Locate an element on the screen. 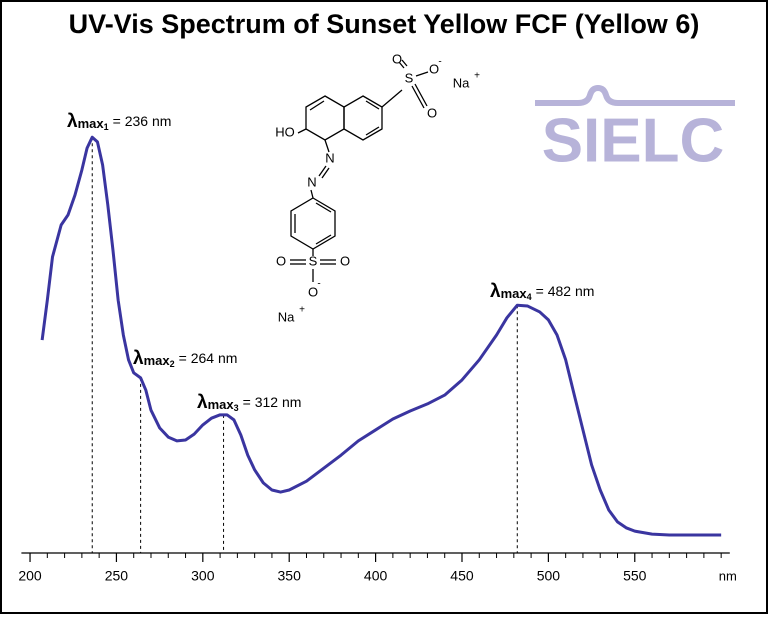  x-tick-label: 300 is located at coordinates (203, 576).